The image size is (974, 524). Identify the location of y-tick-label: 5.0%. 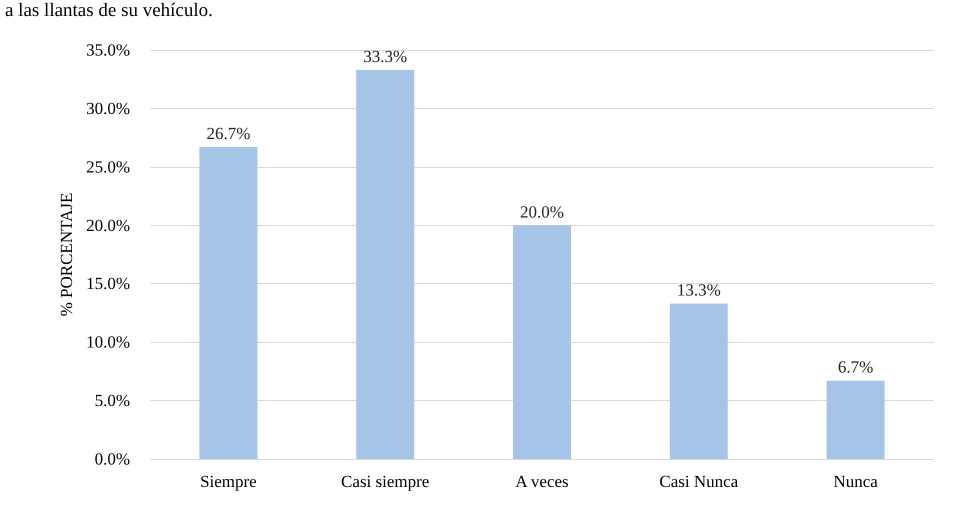
(112, 400).